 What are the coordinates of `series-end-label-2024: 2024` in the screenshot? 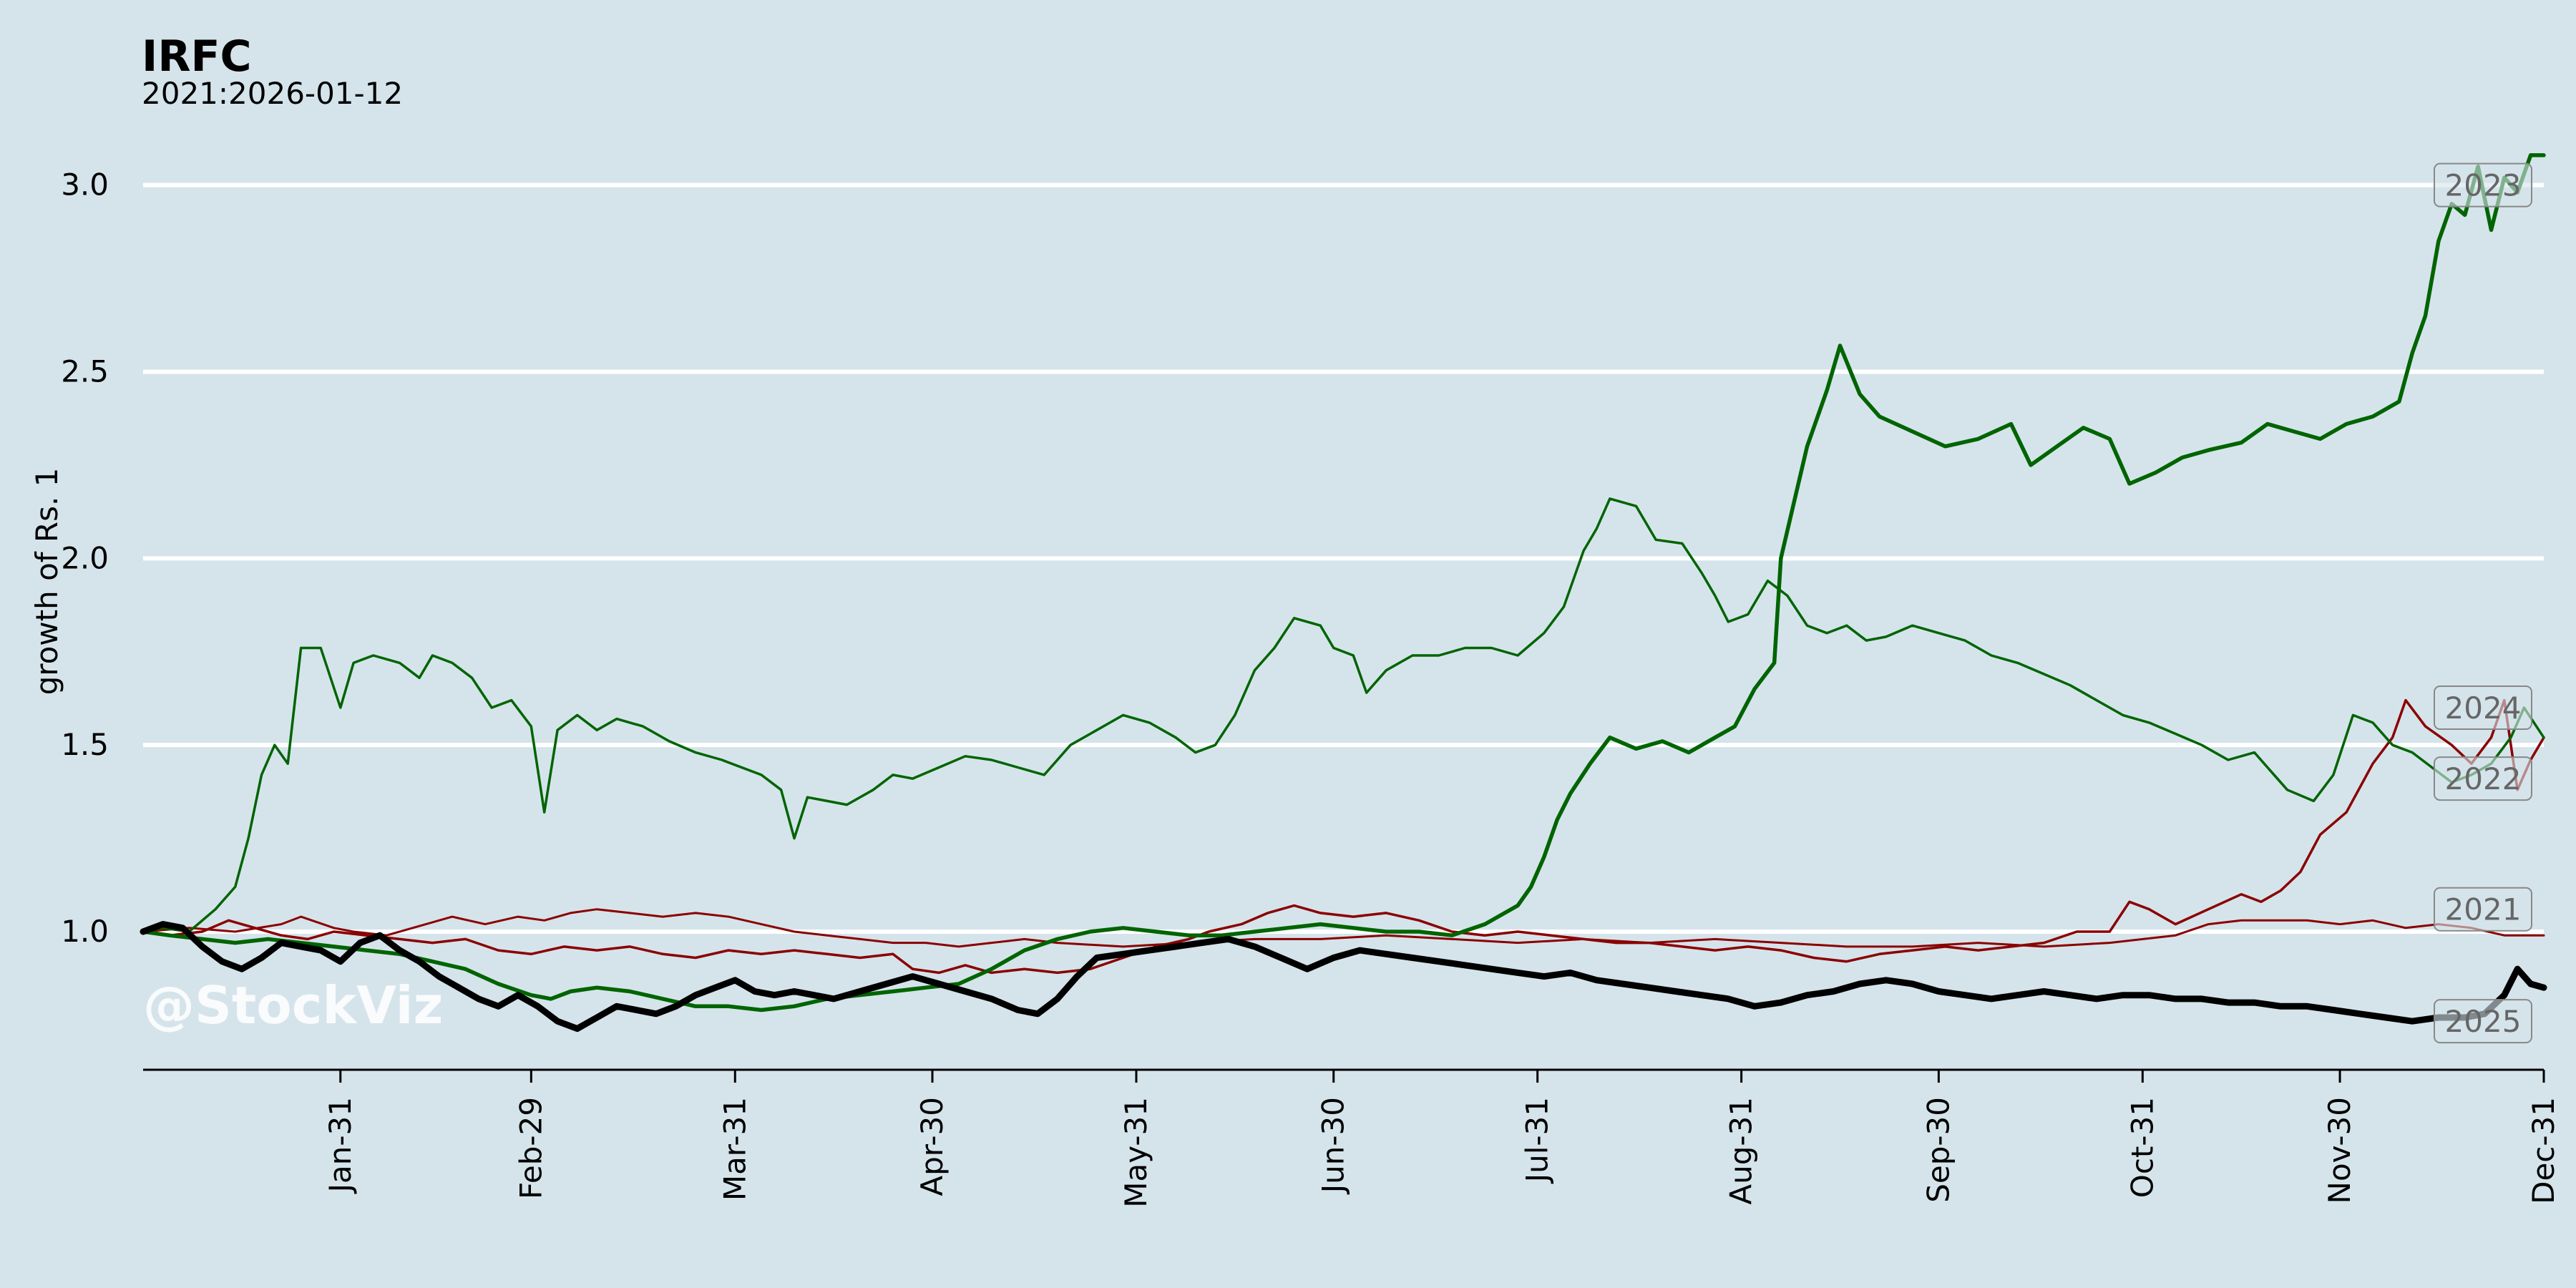 It's located at (2483, 707).